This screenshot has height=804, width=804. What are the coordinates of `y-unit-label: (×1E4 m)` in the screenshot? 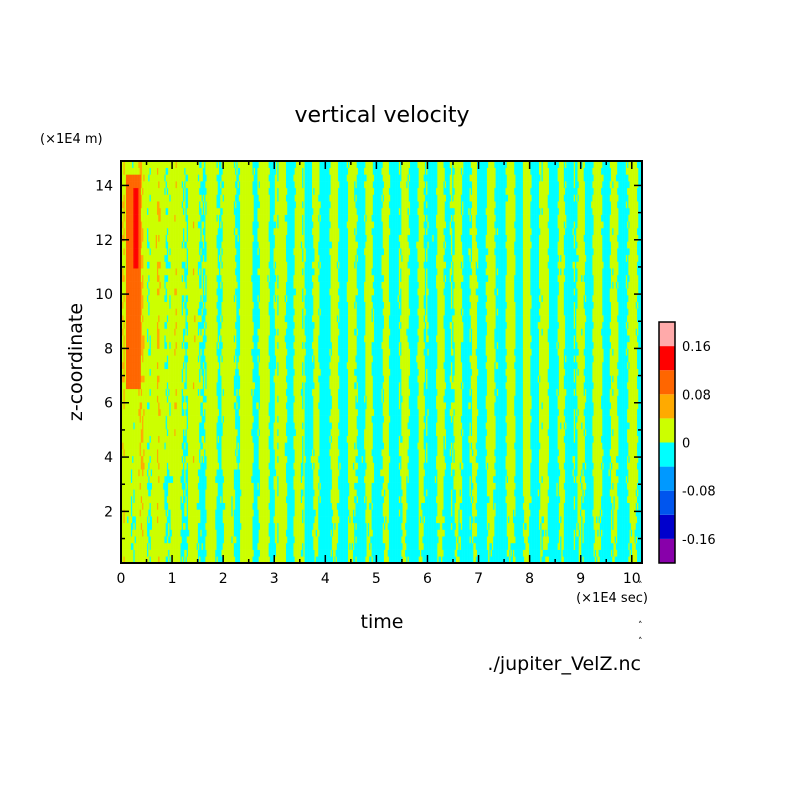 It's located at (71, 139).